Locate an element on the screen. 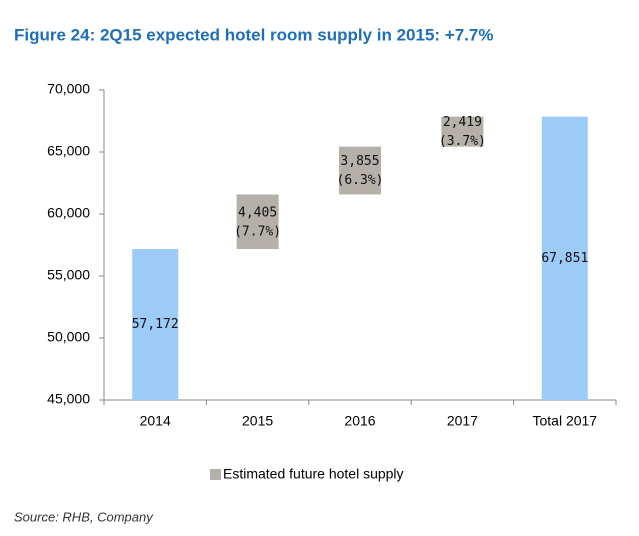 Image resolution: width=639 pixels, height=536 pixels. x-tick-label: Total 2017 is located at coordinates (564, 421).